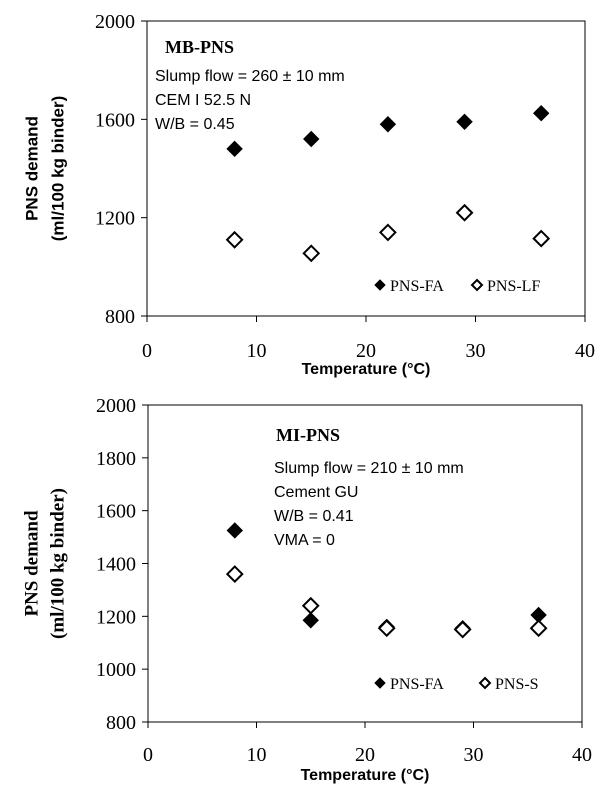  I want to click on legend-label: PNS-S, so click(517, 684).